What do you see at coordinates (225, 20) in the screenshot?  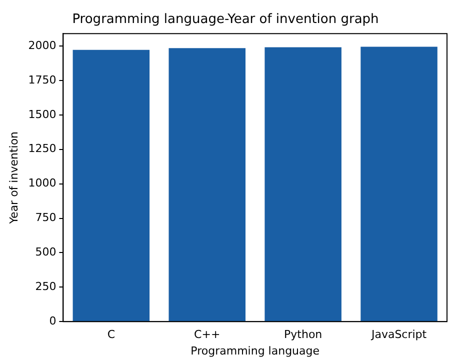 I see `chart-title: Programming language-Year of invention graph` at bounding box center [225, 20].